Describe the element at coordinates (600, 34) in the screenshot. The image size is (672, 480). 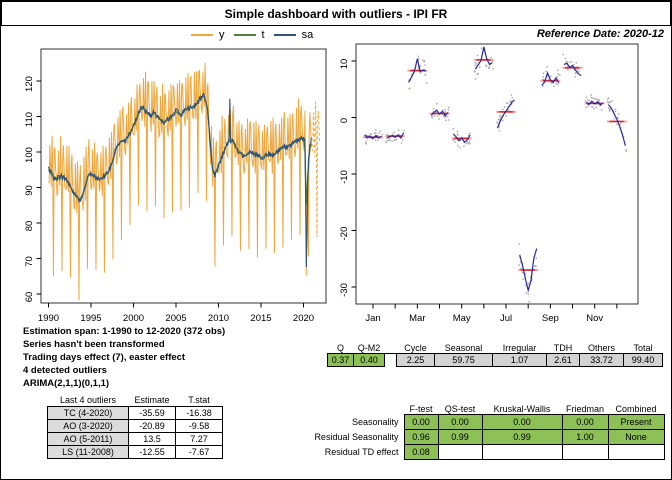
I see `reference-date: Reference Date: 2020-12` at that location.